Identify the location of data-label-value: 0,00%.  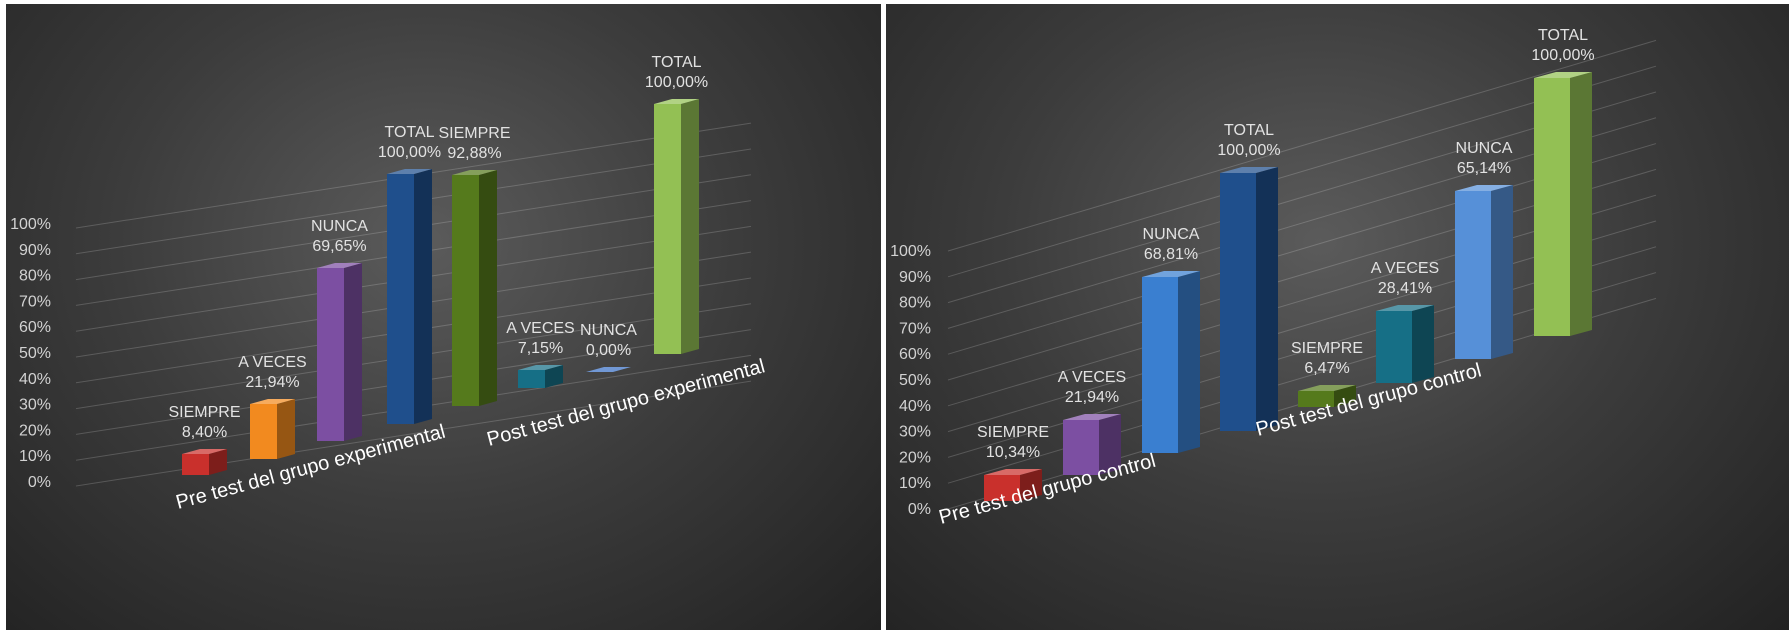
(608, 350).